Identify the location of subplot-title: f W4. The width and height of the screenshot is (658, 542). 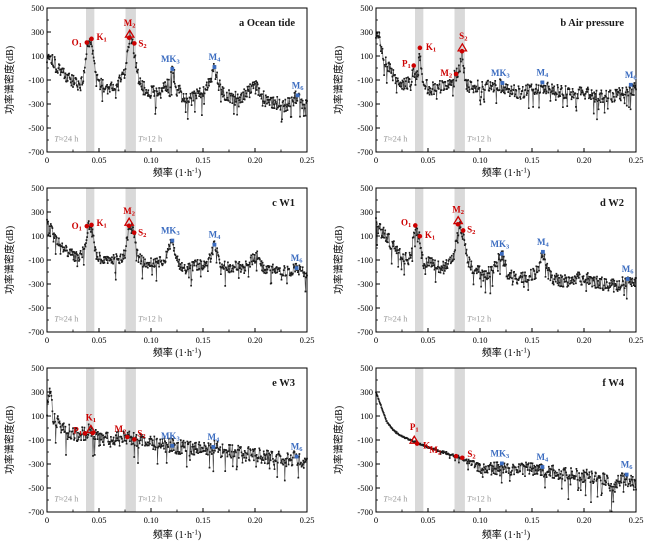
(613, 383).